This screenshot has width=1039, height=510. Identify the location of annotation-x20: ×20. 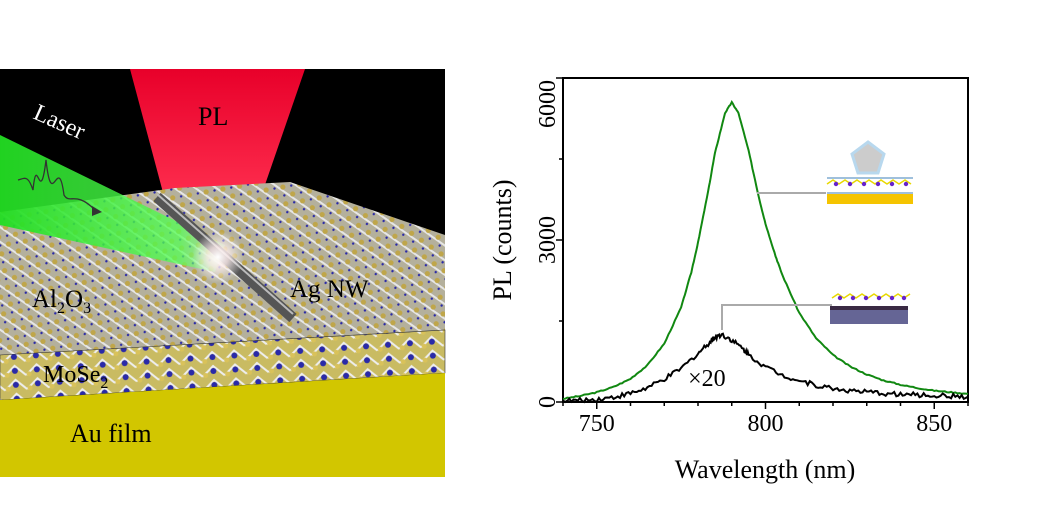
(707, 379).